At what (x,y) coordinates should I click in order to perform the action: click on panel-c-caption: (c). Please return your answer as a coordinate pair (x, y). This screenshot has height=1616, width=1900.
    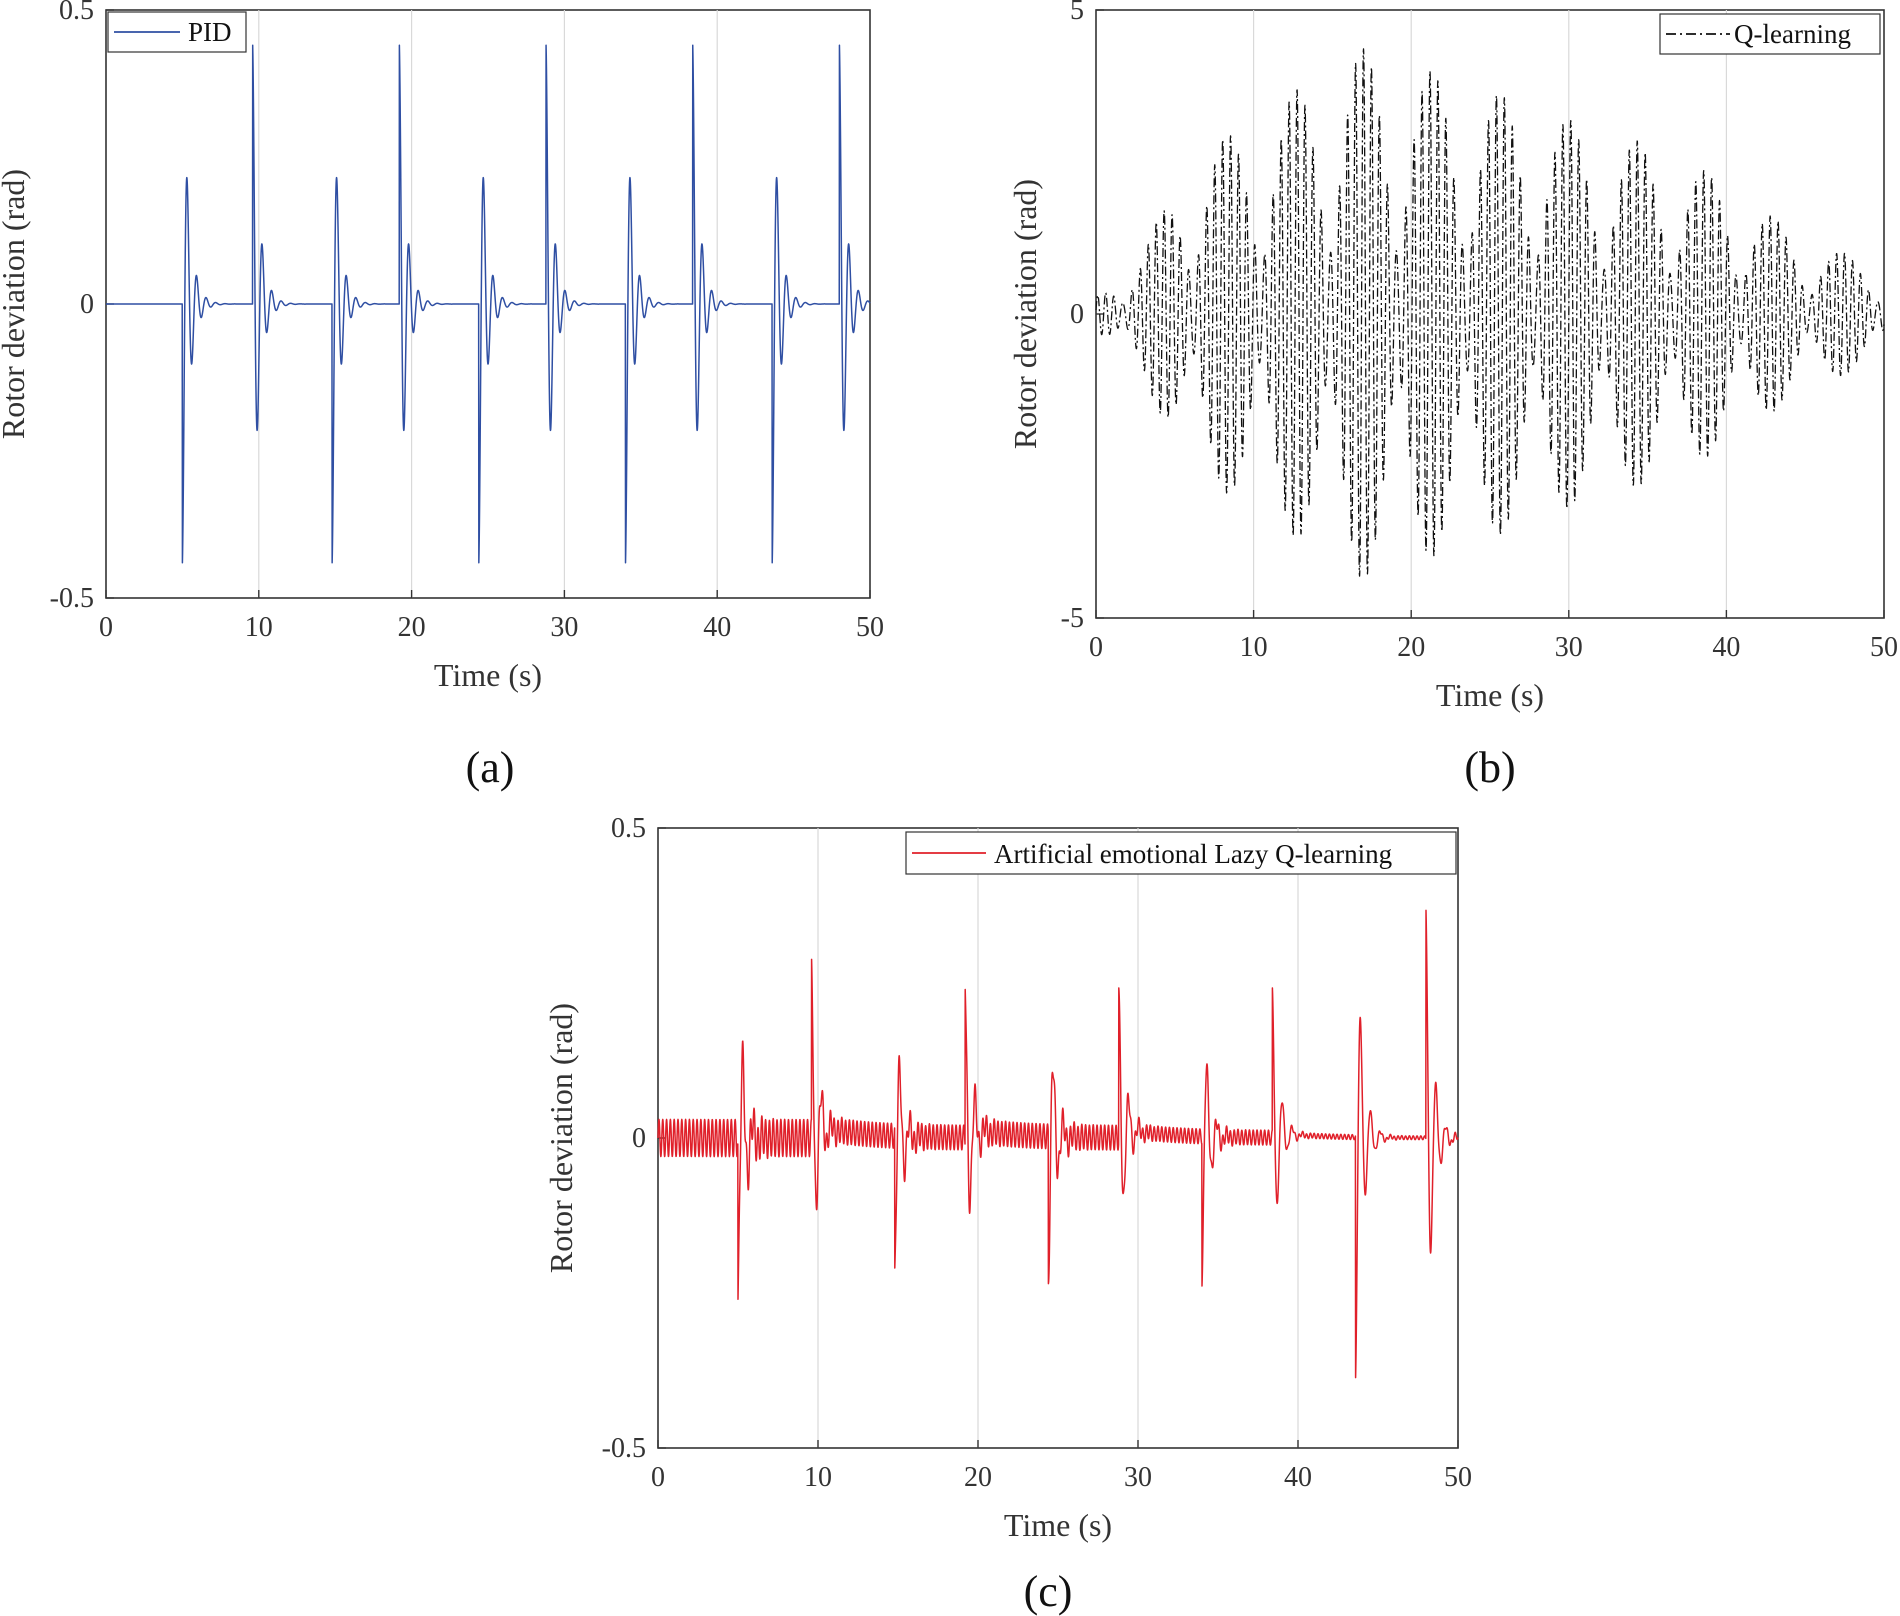
    Looking at the image, I should click on (1048, 1591).